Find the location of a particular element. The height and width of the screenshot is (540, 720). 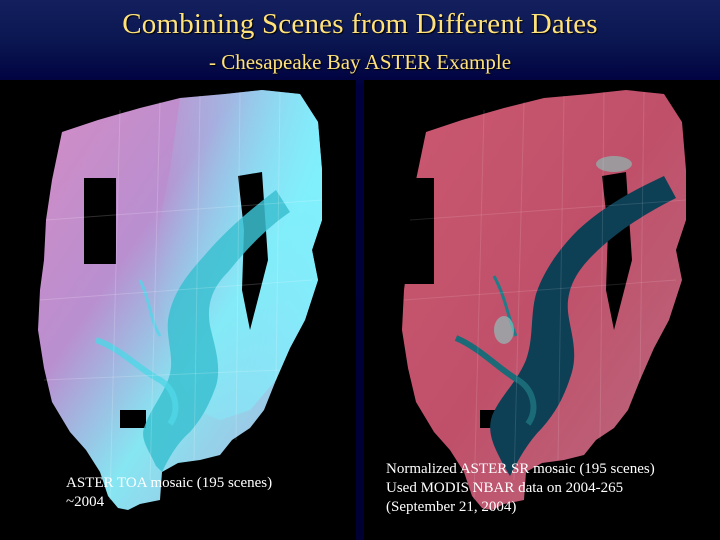

left-caption-line2: ~2004 is located at coordinates (85, 502).